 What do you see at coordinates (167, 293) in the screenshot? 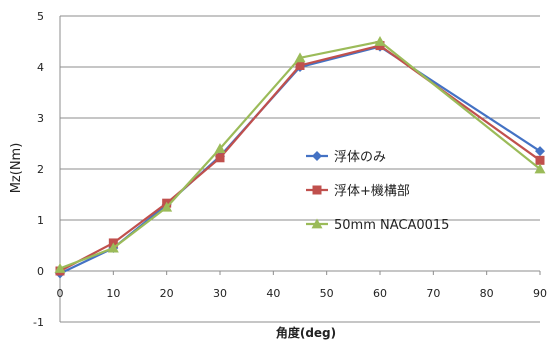
I see `x-tick-label: 20` at bounding box center [167, 293].